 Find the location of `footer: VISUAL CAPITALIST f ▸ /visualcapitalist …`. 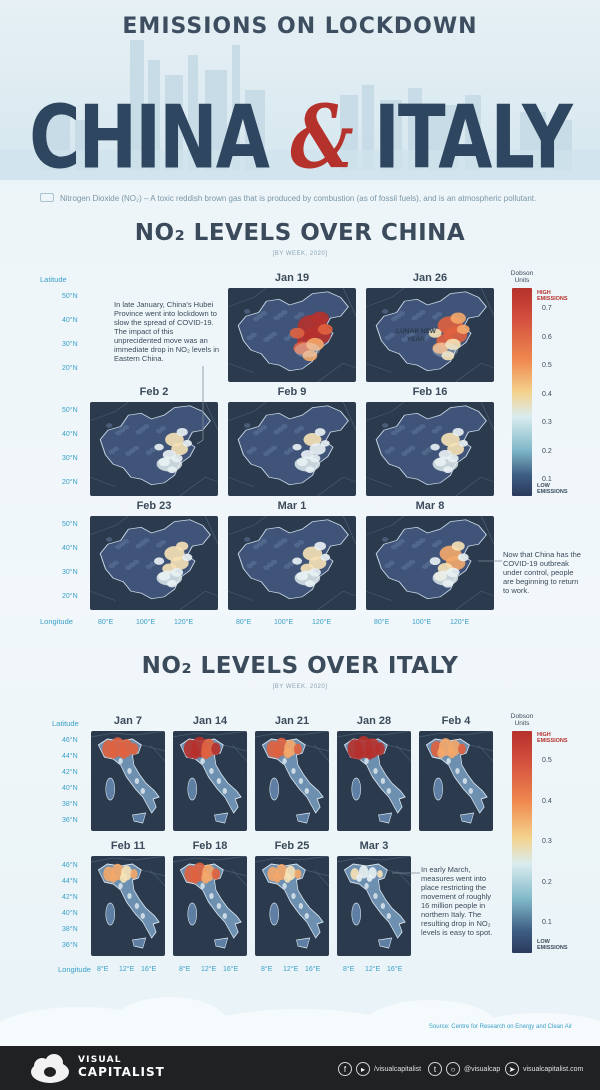

footer: VISUAL CAPITALIST f ▸ /visualcapitalist … is located at coordinates (300, 1068).